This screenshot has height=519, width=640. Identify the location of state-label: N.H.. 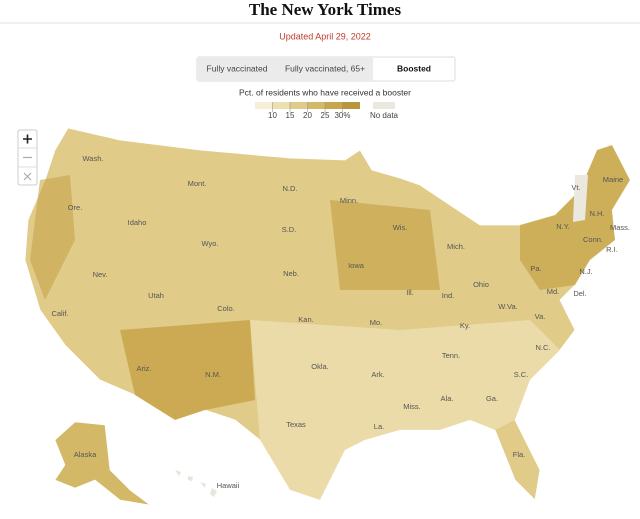
(597, 213).